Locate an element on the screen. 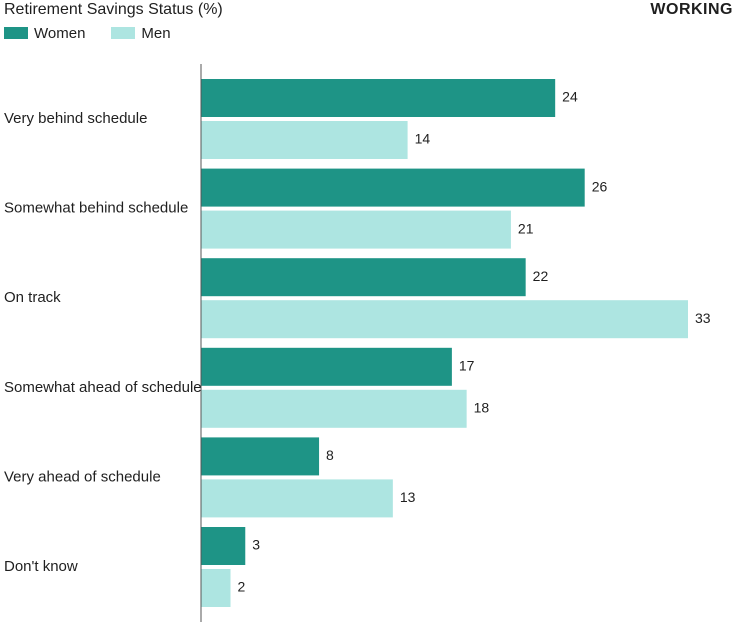 This screenshot has height=625, width=738. value-label-men-somewhat-behind-schedule: 21 is located at coordinates (526, 228).